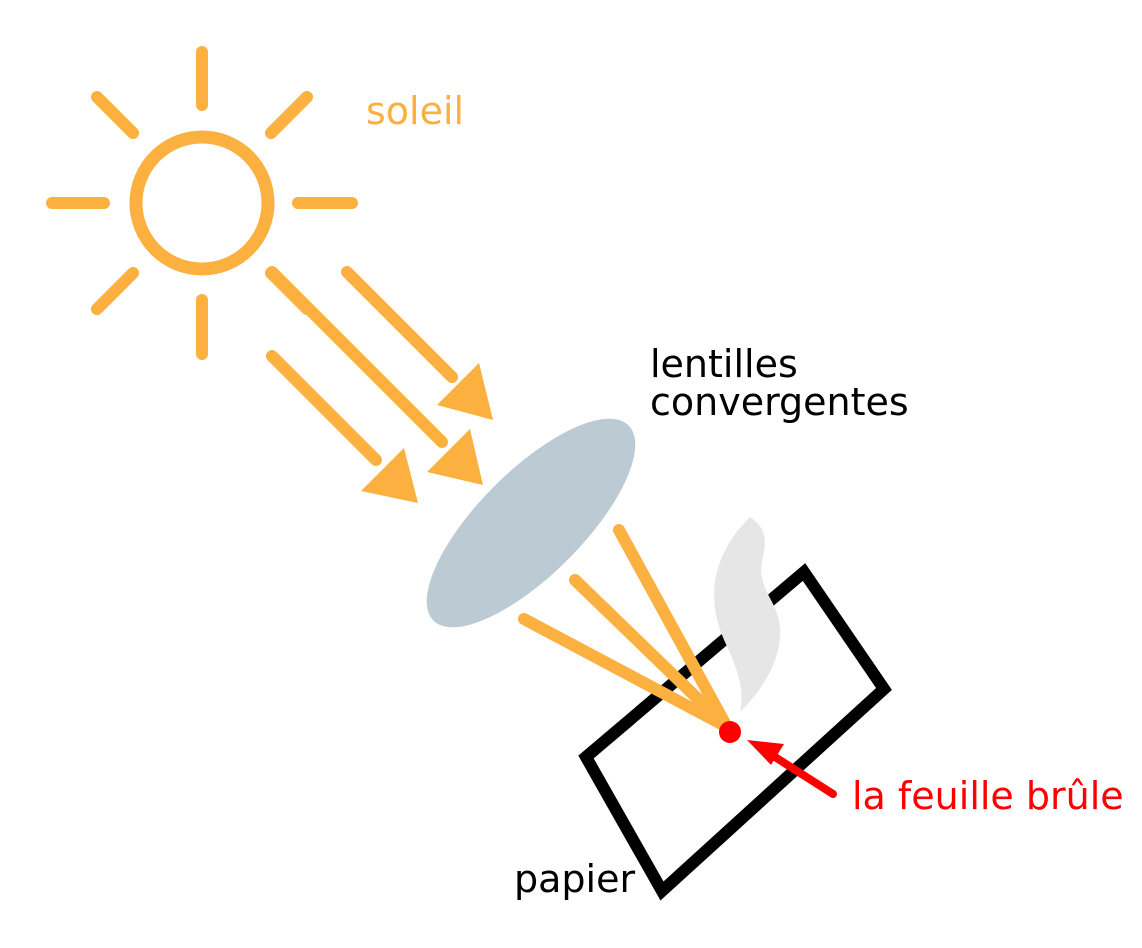 This screenshot has width=1142, height=948. What do you see at coordinates (779, 402) in the screenshot?
I see `lens-label-line2: convergentes` at bounding box center [779, 402].